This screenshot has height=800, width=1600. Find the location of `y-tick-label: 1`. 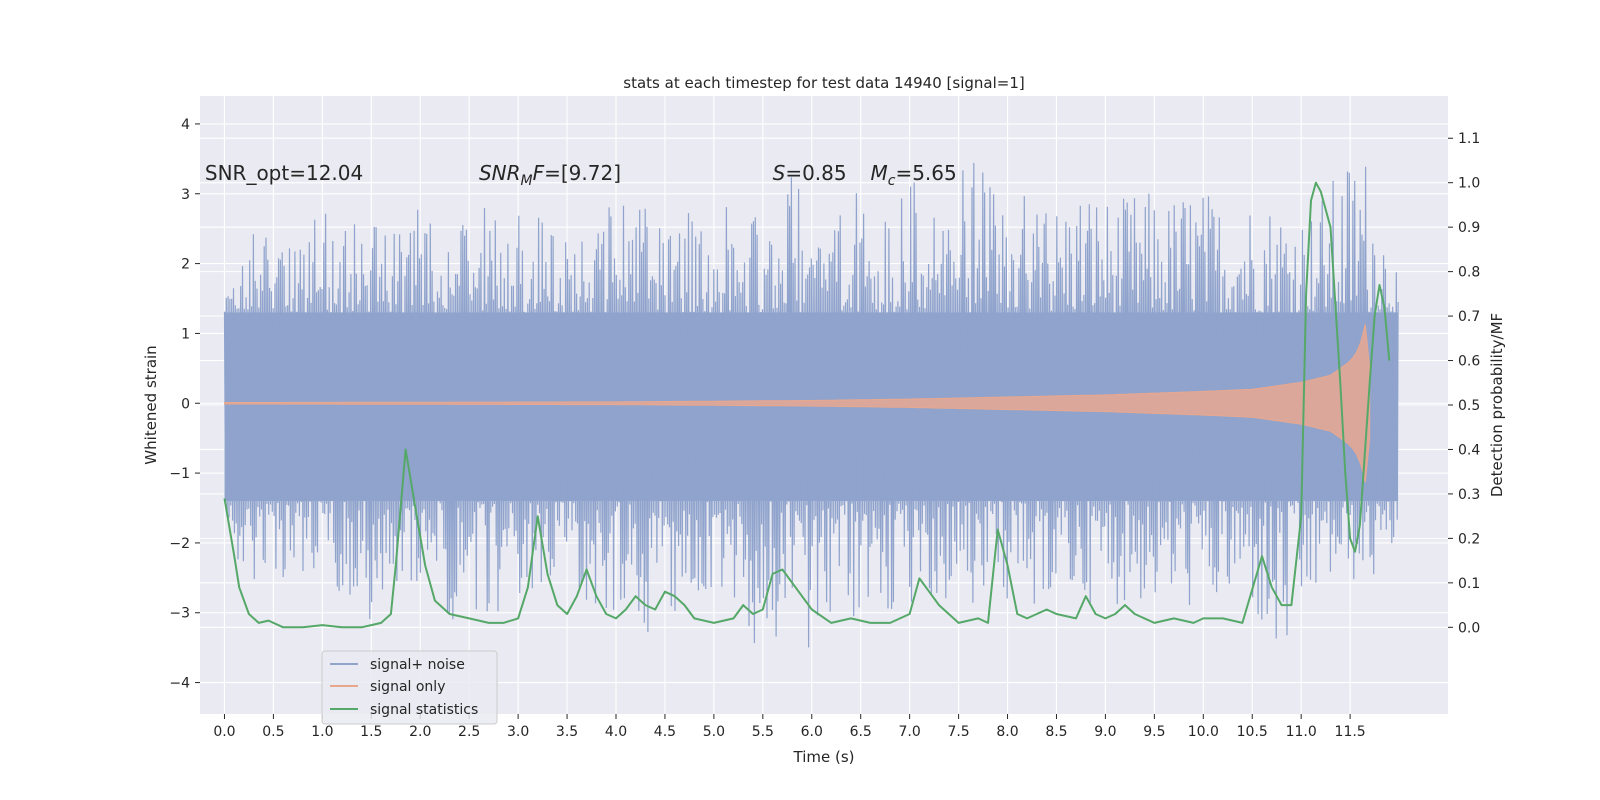

y-tick-label: 1 is located at coordinates (185, 334).